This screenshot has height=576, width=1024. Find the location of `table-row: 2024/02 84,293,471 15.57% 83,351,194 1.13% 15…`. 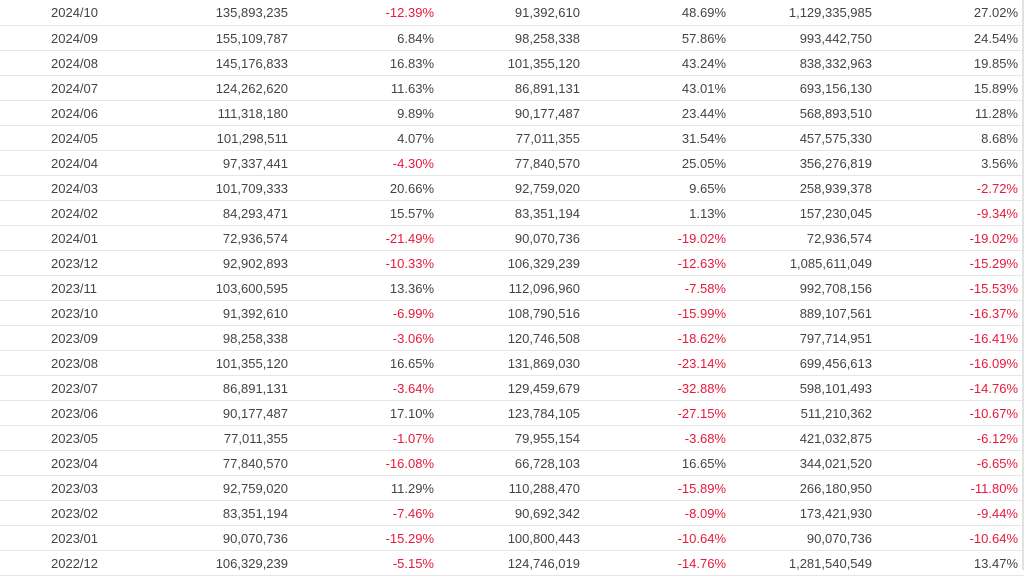

table-row: 2024/02 84,293,471 15.57% 83,351,194 1.13% 15… is located at coordinates (512, 213).